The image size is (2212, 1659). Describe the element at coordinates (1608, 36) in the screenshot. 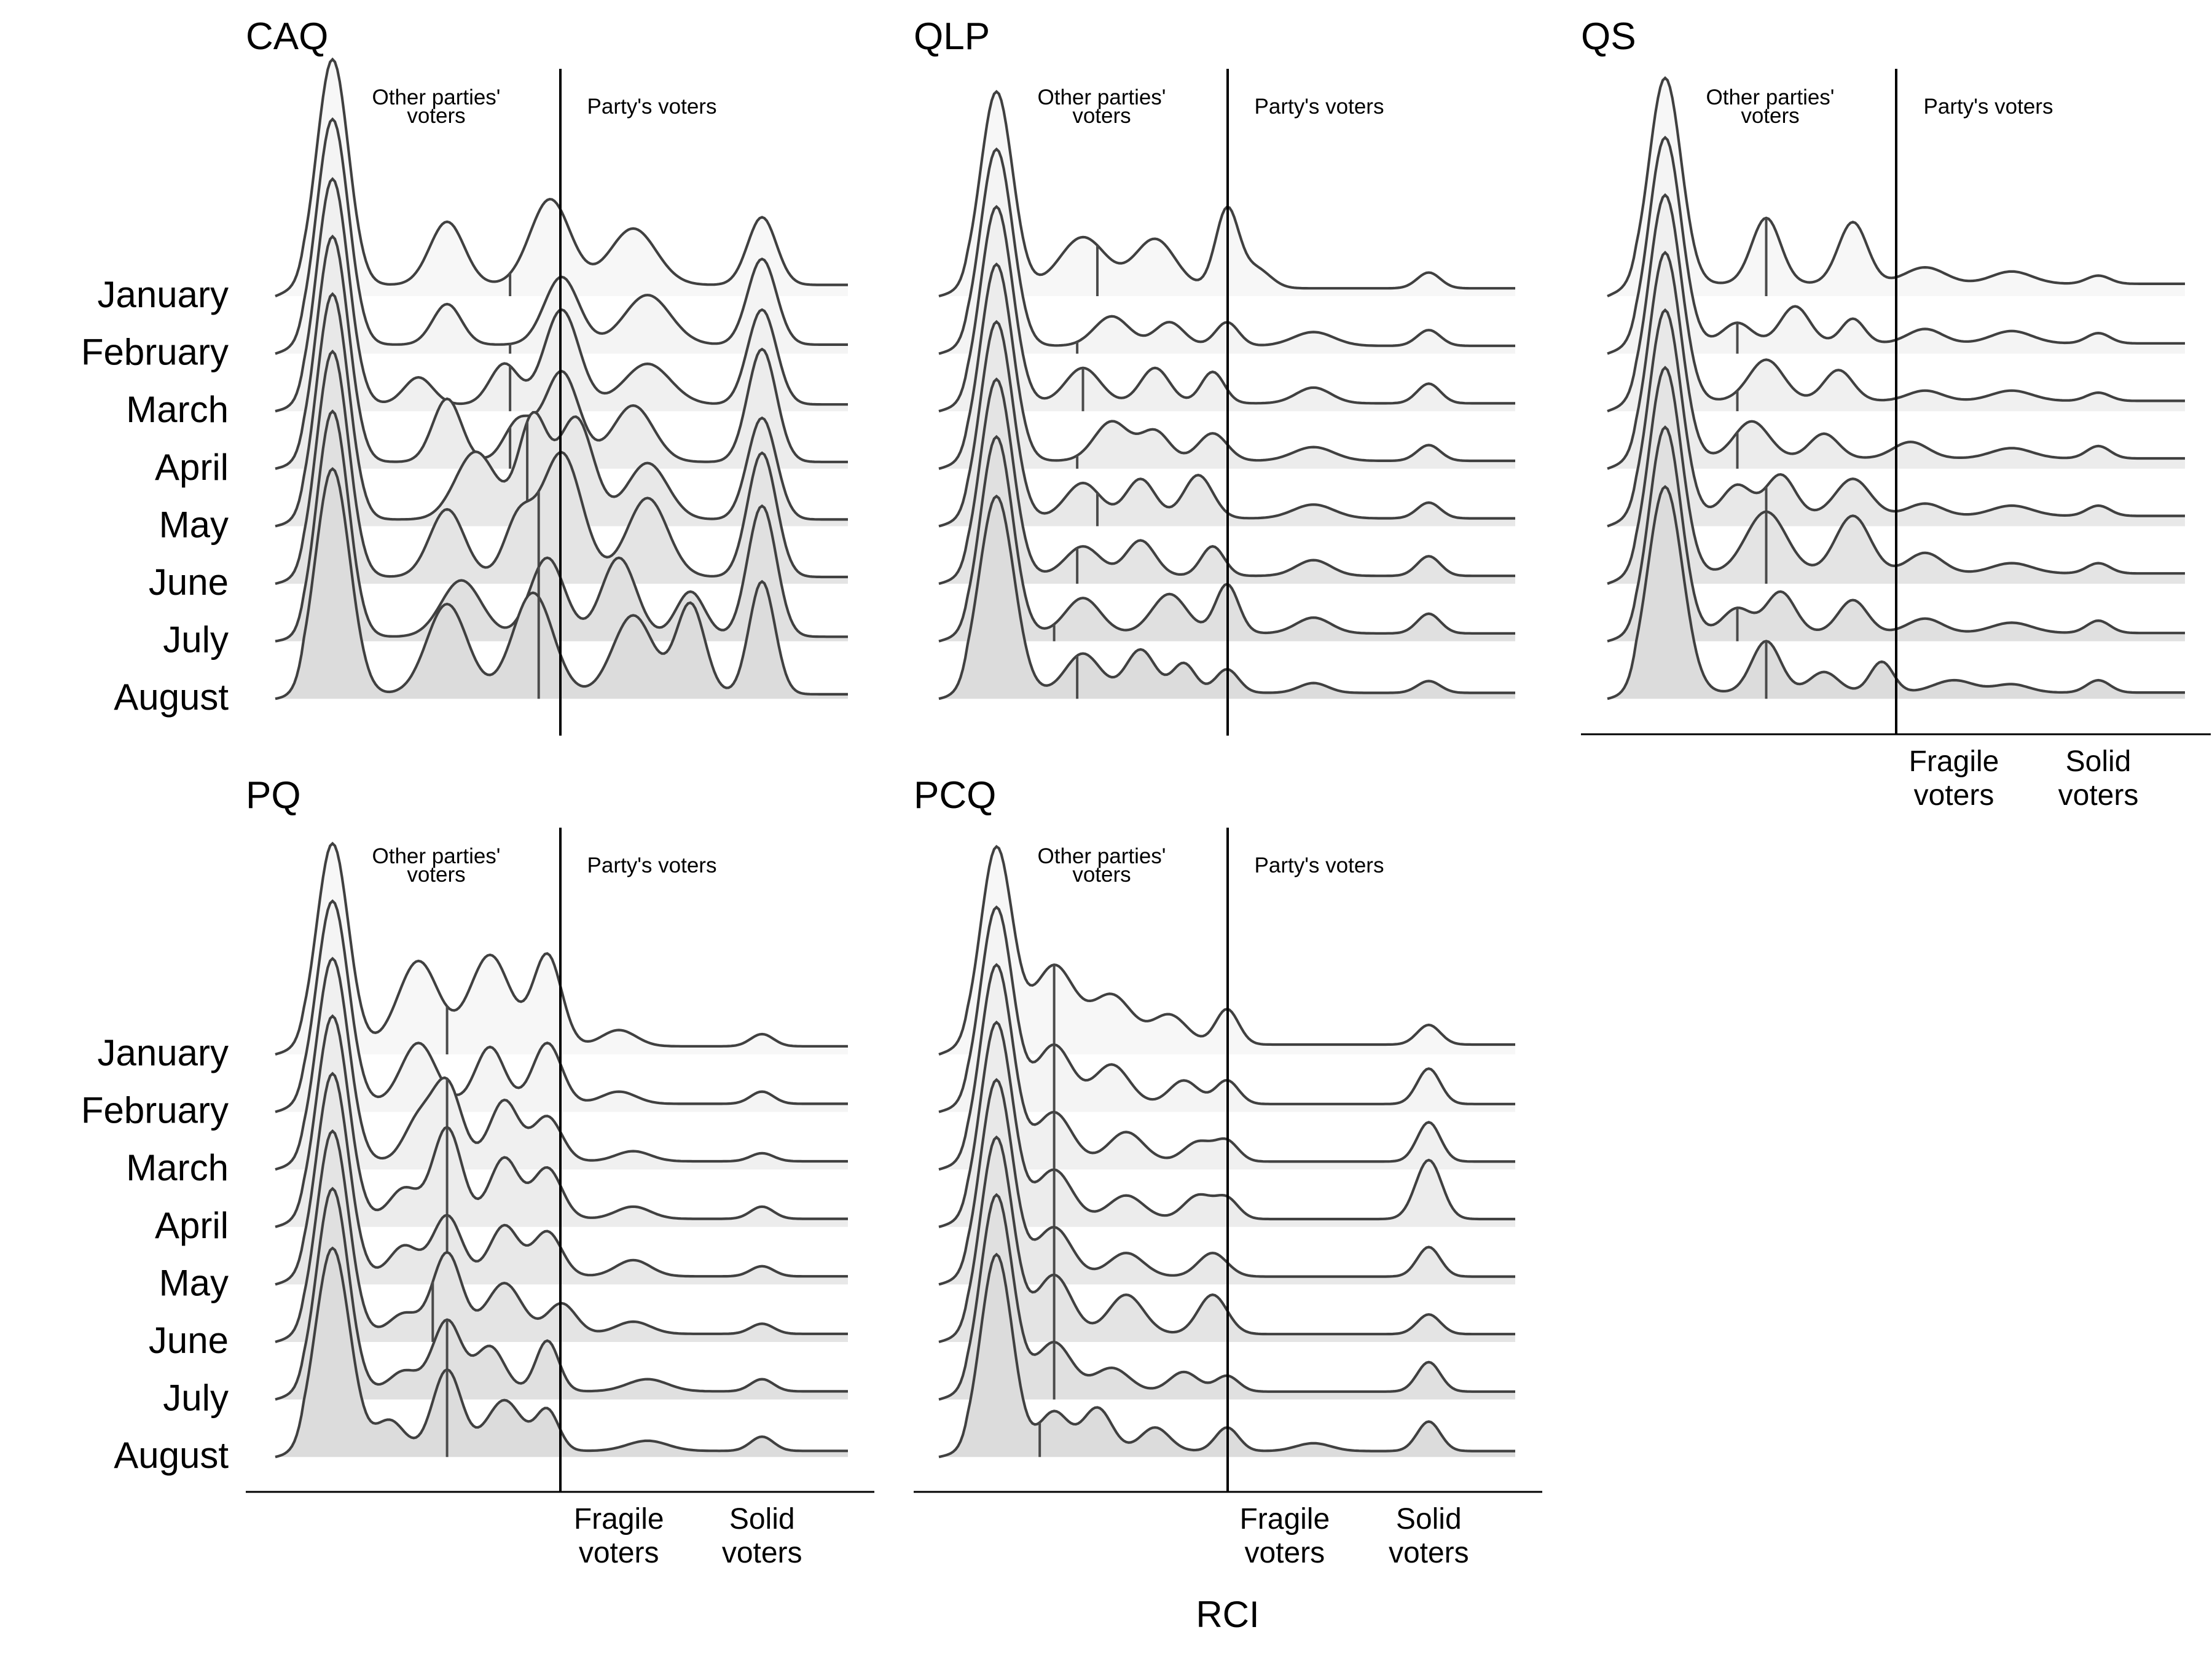

I see `panel-title: QS` at that location.